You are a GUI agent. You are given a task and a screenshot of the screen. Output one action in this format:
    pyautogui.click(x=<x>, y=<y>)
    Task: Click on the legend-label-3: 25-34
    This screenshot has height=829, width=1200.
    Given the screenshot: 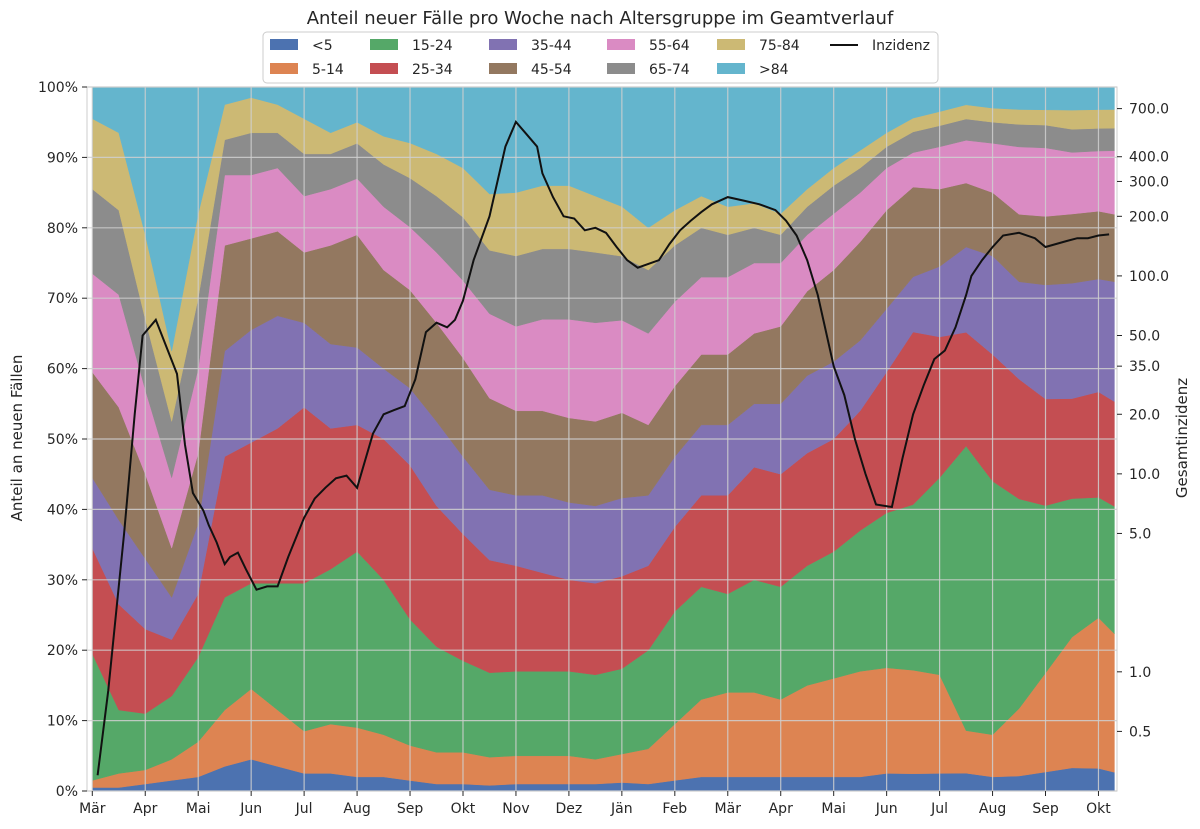 What is the action you would take?
    pyautogui.click(x=432, y=70)
    